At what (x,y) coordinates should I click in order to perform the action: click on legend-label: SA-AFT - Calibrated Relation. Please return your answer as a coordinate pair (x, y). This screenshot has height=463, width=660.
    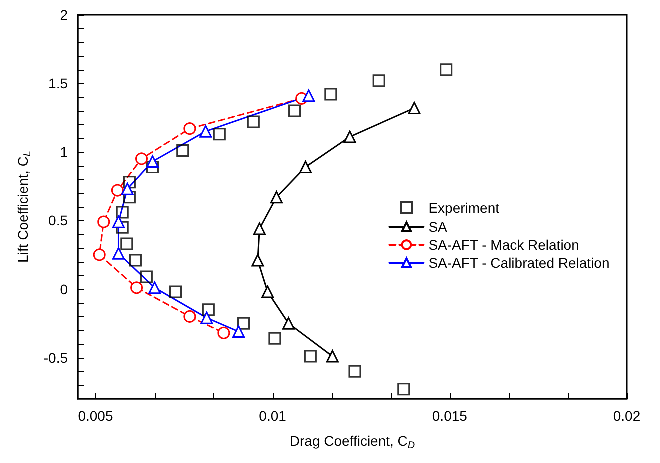
    Looking at the image, I should click on (519, 263).